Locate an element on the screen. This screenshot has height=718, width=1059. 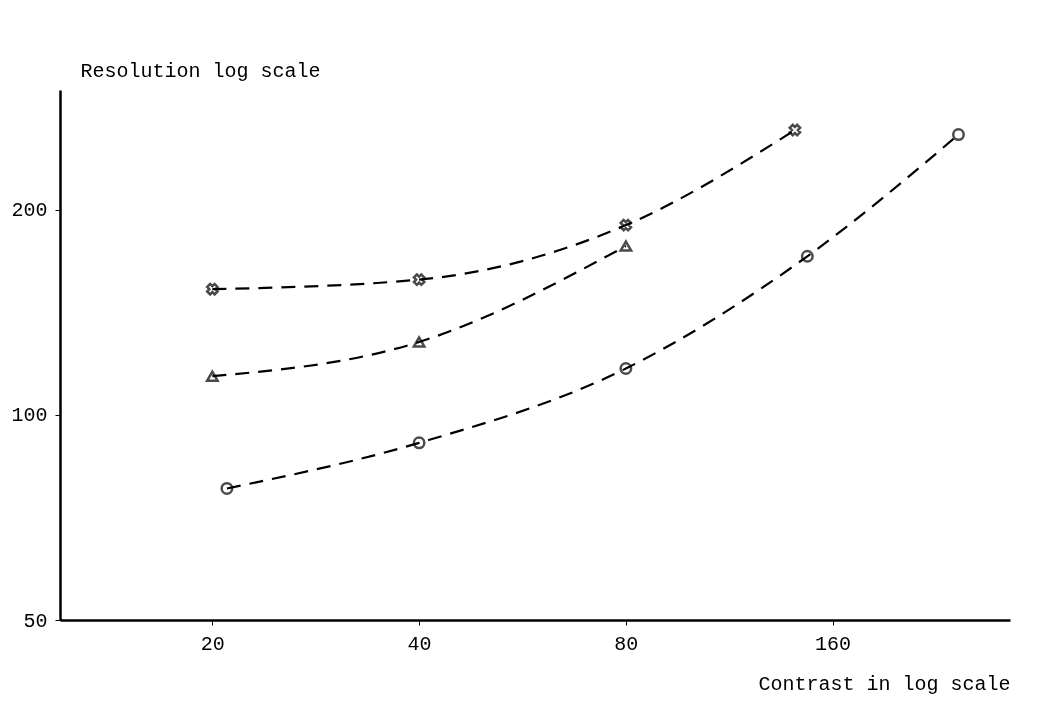
y-tick-label: 100 is located at coordinates (29, 416).